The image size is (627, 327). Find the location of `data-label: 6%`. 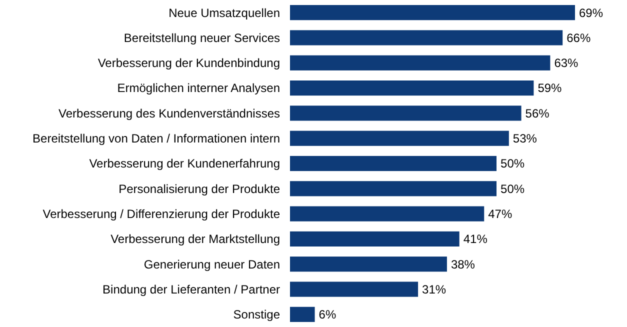

data-label: 6% is located at coordinates (327, 315).